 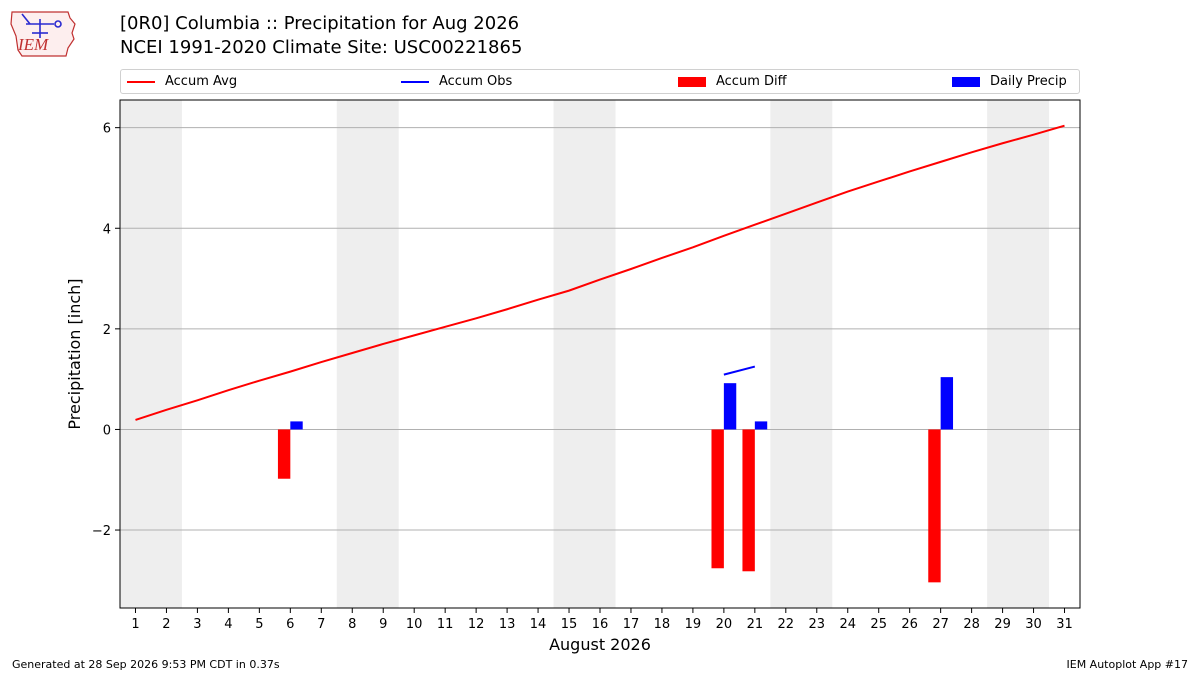 I want to click on x-tick-label: 7, so click(x=321, y=624).